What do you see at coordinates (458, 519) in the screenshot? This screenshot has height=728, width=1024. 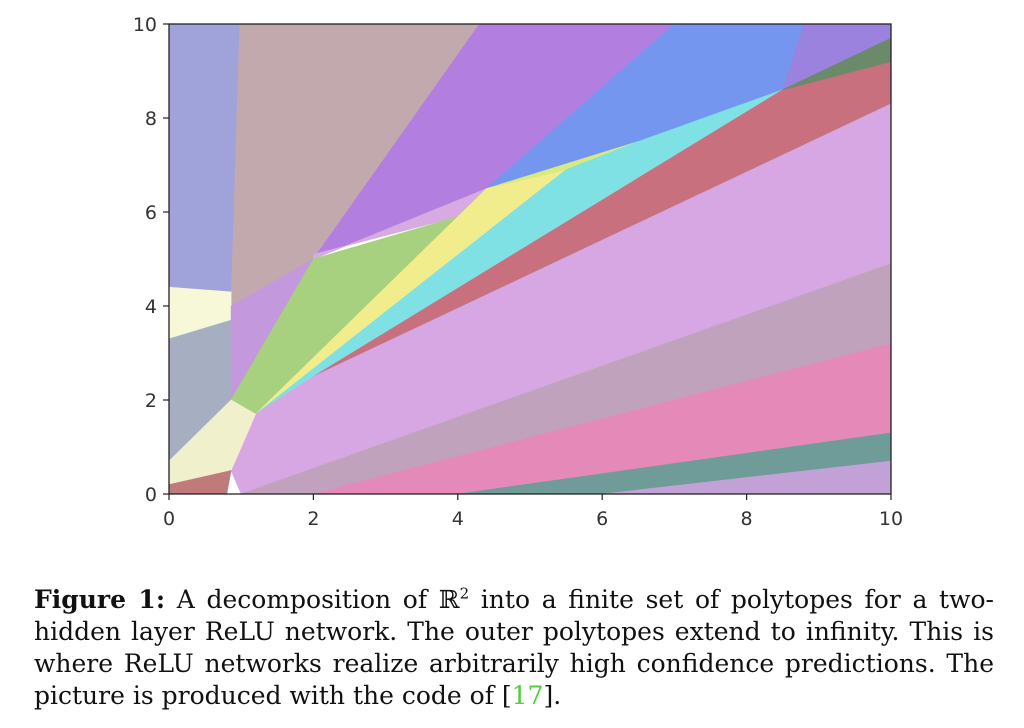 I see `x-tick-label: 4` at bounding box center [458, 519].